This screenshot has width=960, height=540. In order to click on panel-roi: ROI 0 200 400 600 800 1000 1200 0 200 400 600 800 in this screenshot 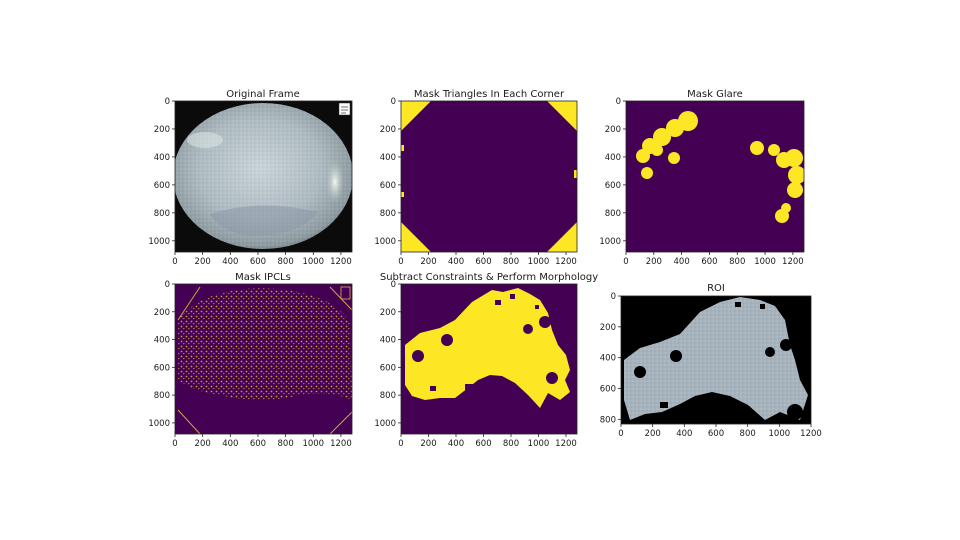, I will do `click(711, 361)`.